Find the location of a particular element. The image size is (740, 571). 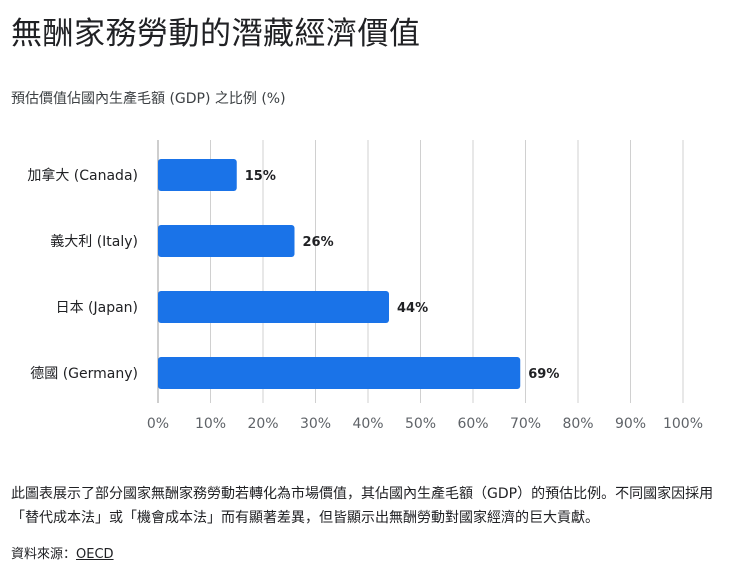

x-tick-label: 40% is located at coordinates (367, 424).